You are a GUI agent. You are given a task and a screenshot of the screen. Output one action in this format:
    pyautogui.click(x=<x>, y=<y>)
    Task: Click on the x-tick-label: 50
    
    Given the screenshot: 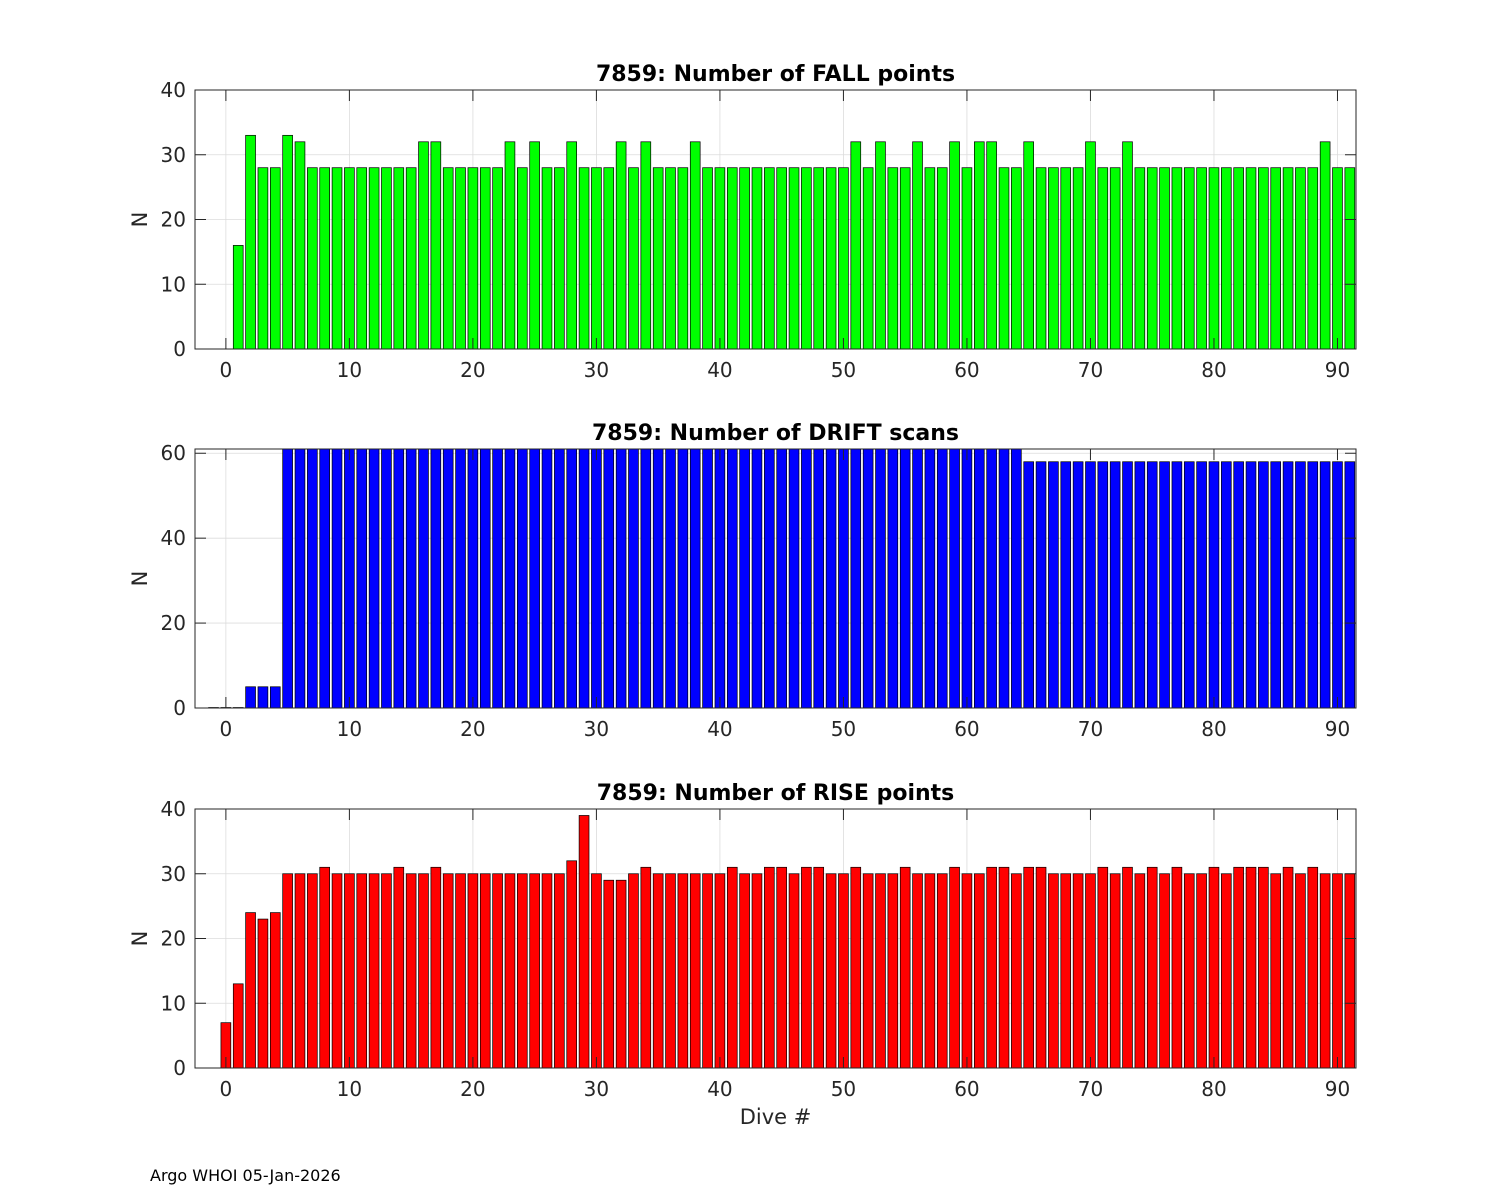 What is the action you would take?
    pyautogui.click(x=843, y=370)
    